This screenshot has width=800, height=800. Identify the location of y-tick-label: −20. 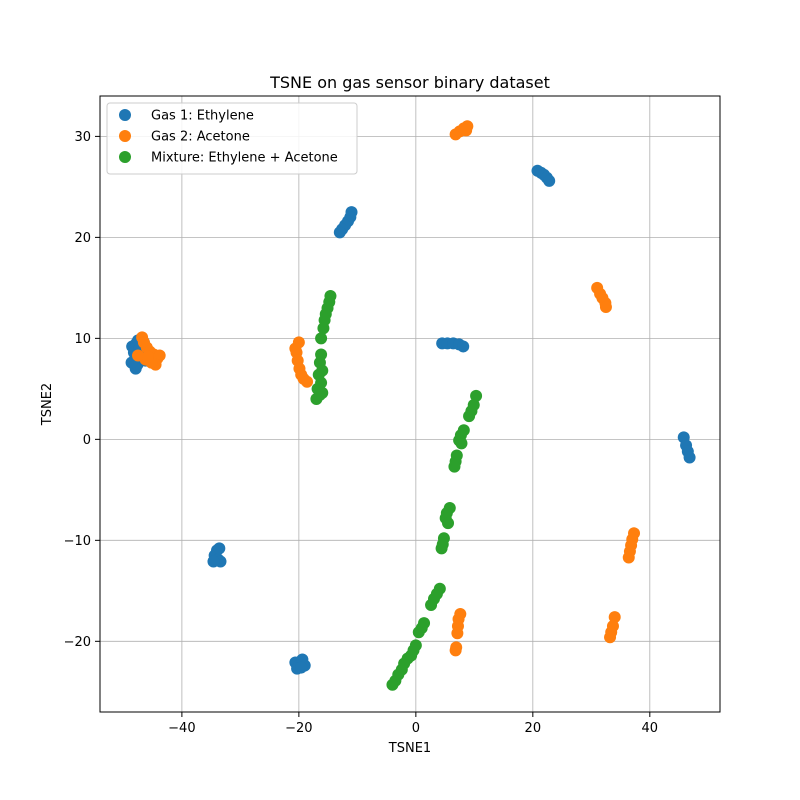
(77, 642).